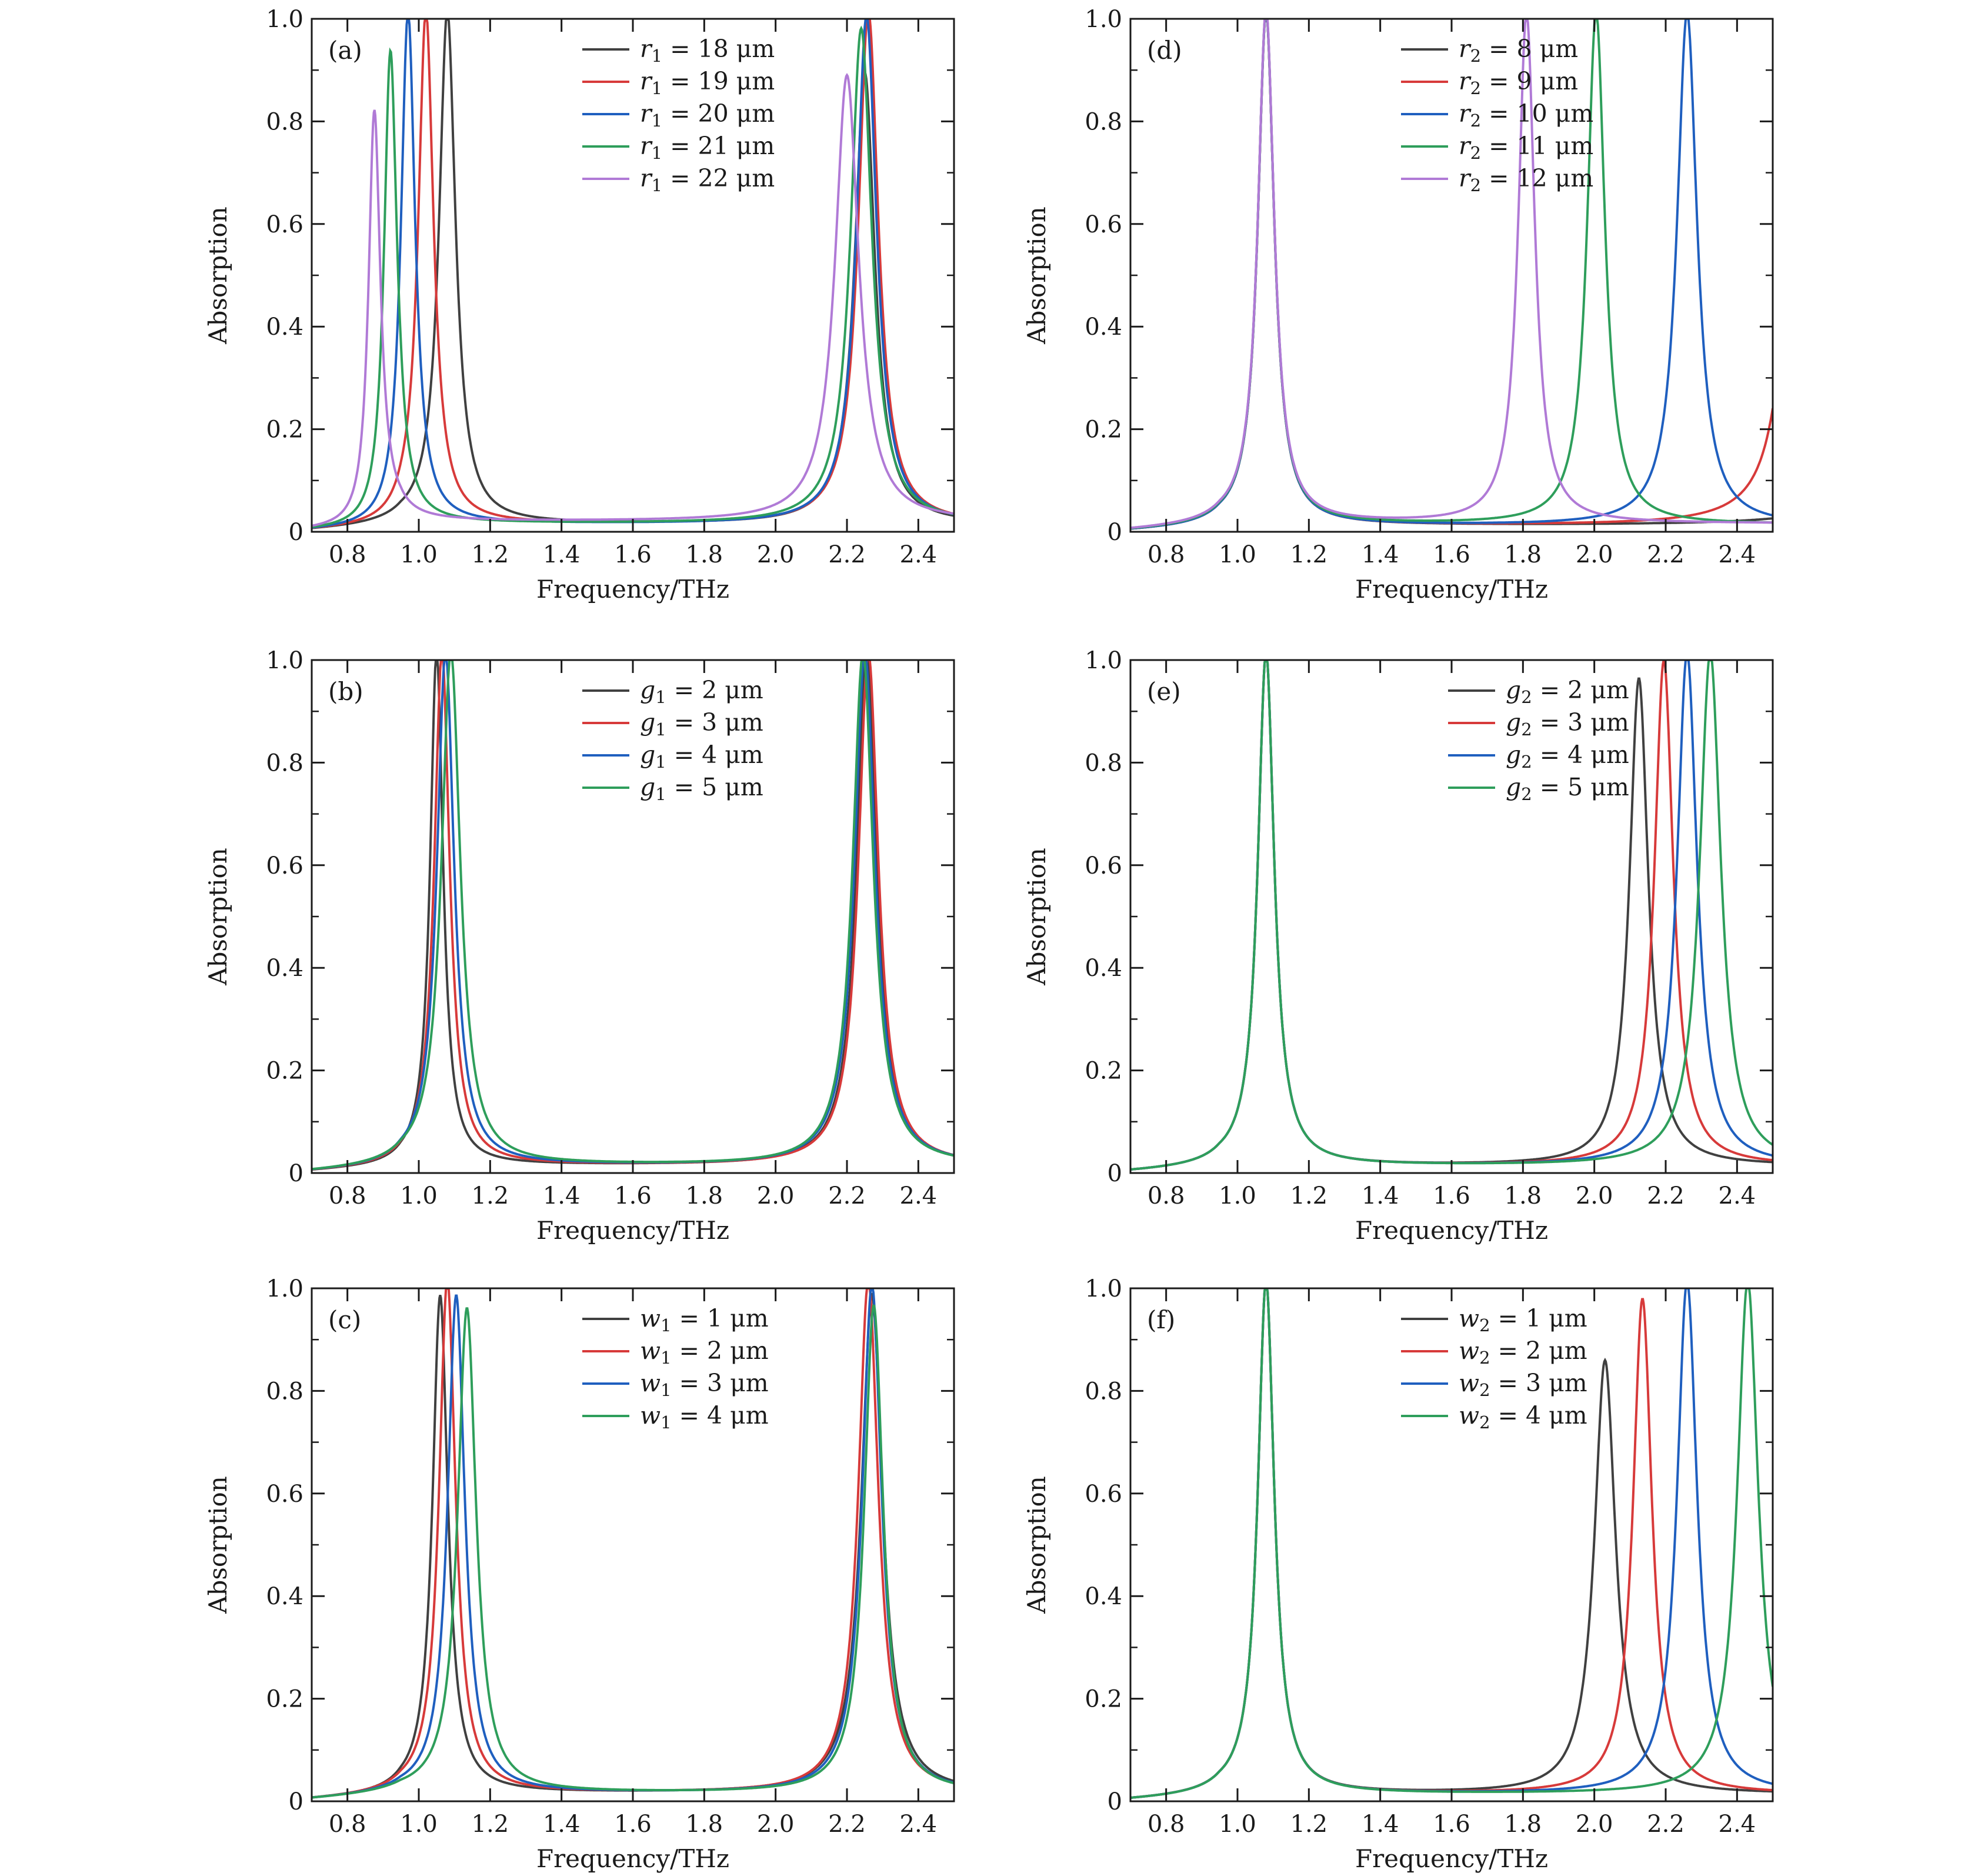 This screenshot has height=1876, width=1968. Describe the element at coordinates (1519, 50) in the screenshot. I see `legend-entry: r2 = 8 μm` at that location.